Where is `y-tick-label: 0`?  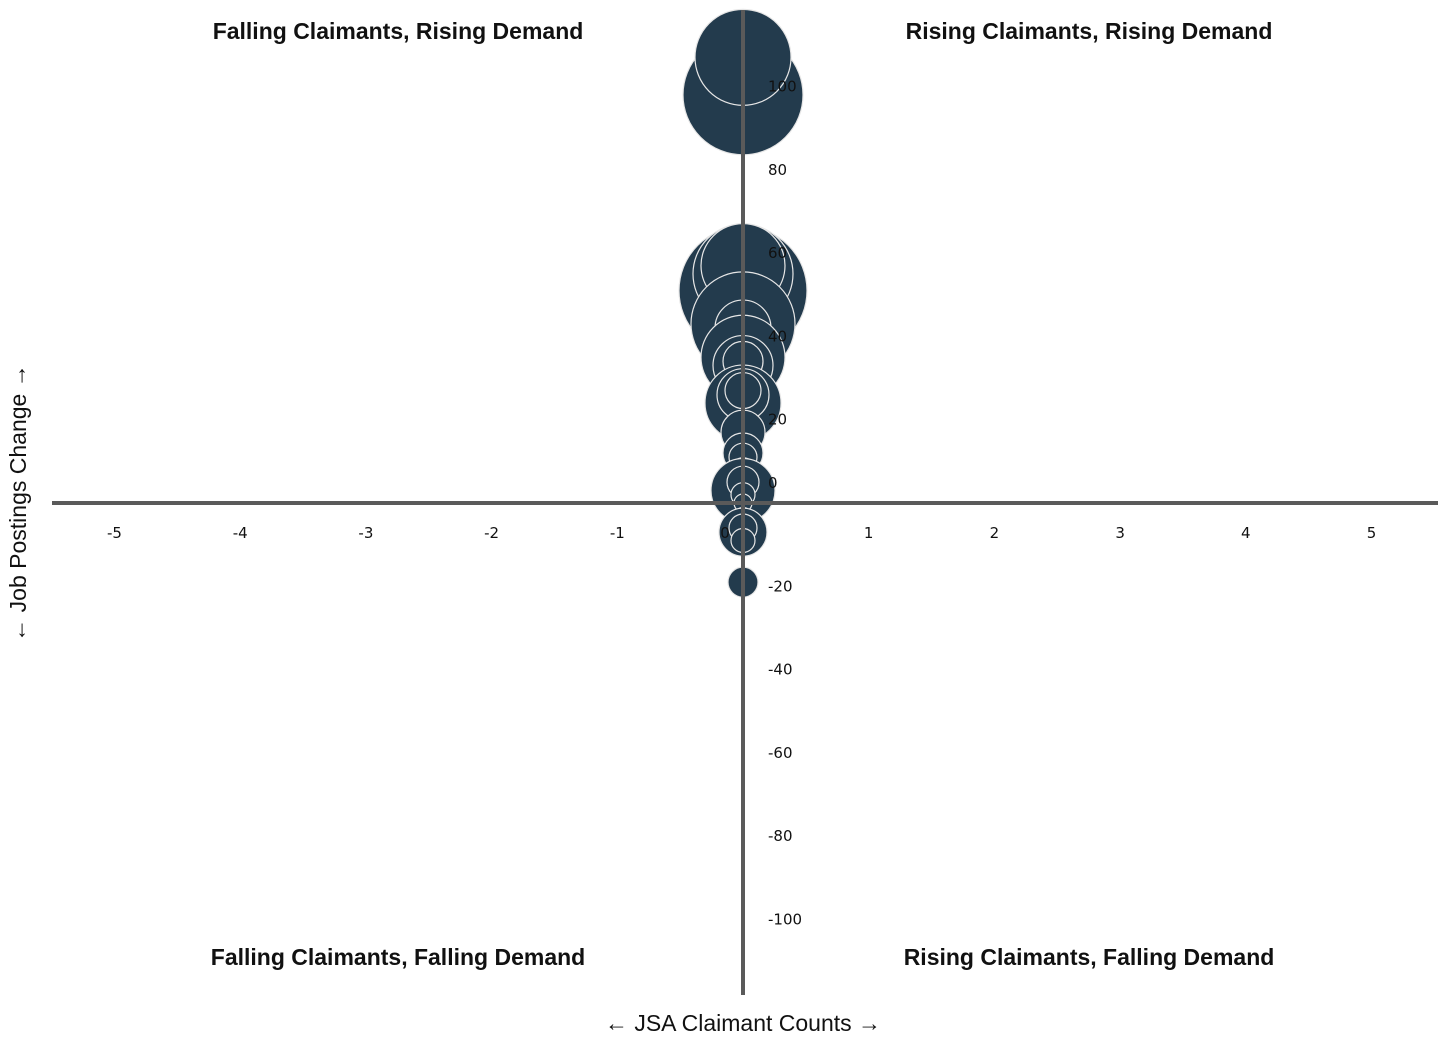 y-tick-label: 0 is located at coordinates (773, 483).